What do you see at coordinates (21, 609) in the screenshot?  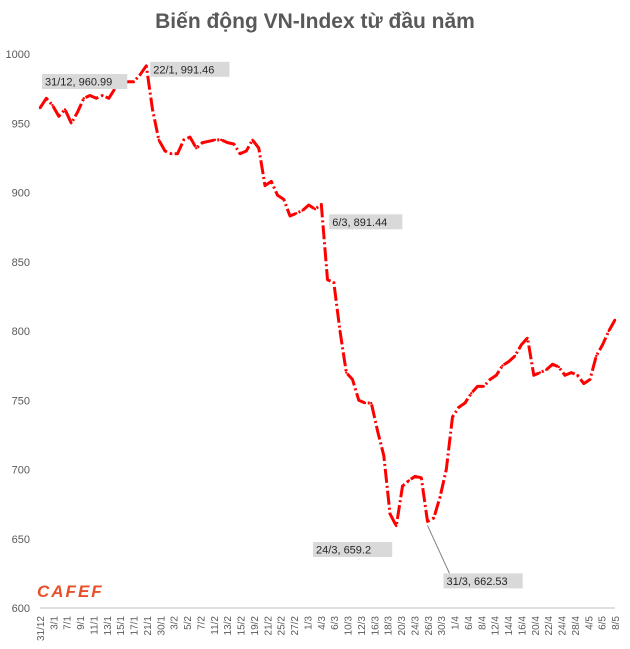 I see `y-tick-label: 600` at bounding box center [21, 609].